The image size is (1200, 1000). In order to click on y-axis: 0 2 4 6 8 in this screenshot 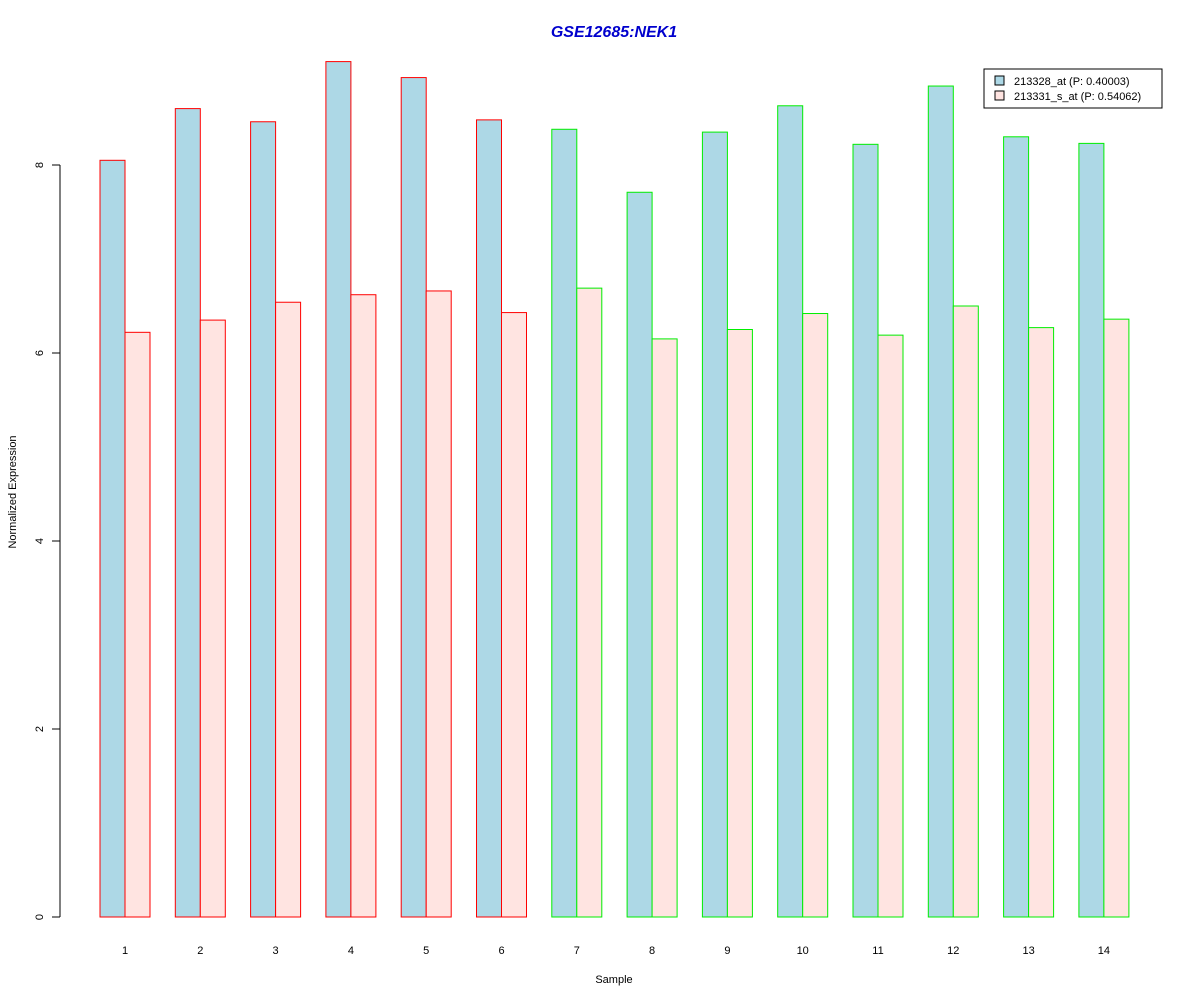, I will do `click(47, 541)`.